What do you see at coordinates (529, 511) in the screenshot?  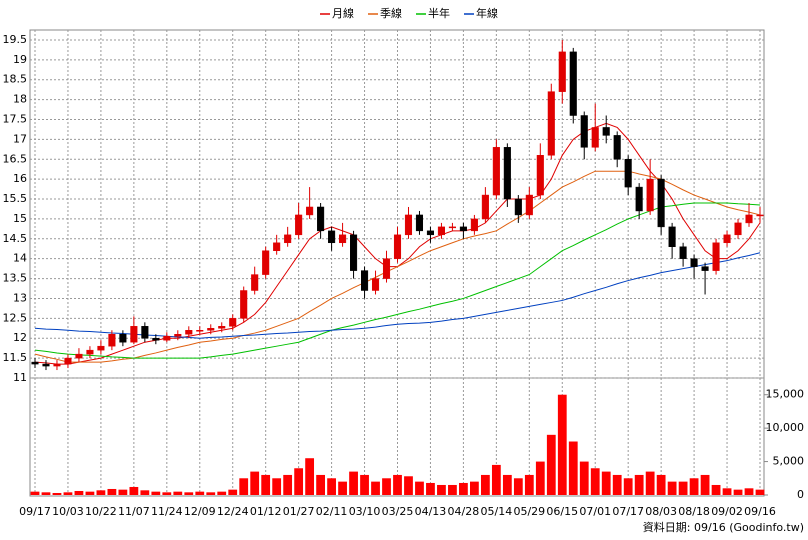 I see `x-tick-label: 05/29` at bounding box center [529, 511].